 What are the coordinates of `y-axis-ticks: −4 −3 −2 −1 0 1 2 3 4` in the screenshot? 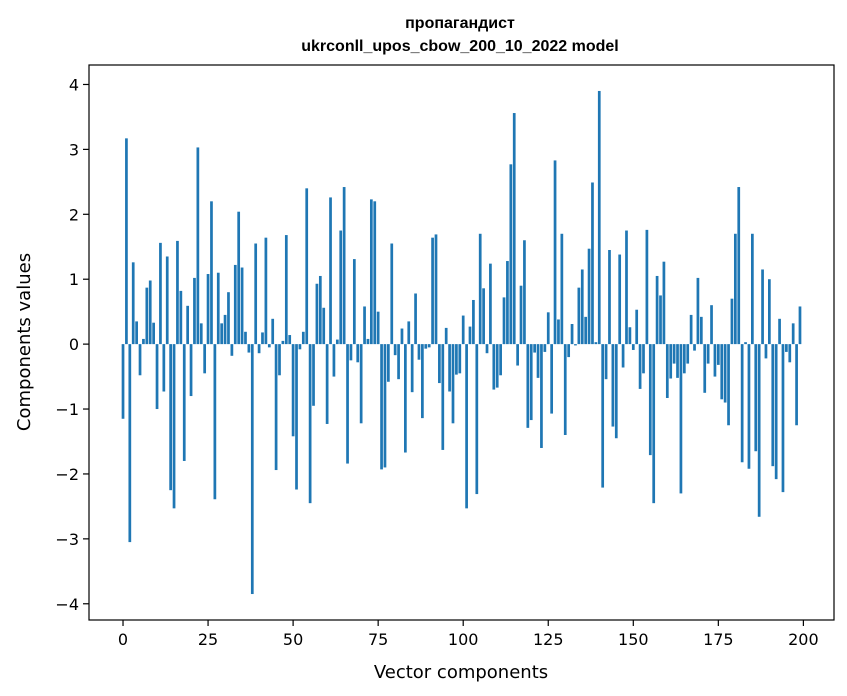 It's located at (72, 344).